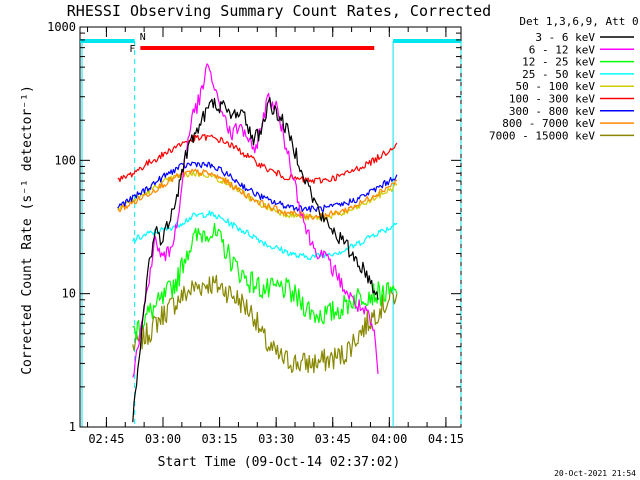  Describe the element at coordinates (552, 99) in the screenshot. I see `legend-label: 100 - 300 keV` at that location.